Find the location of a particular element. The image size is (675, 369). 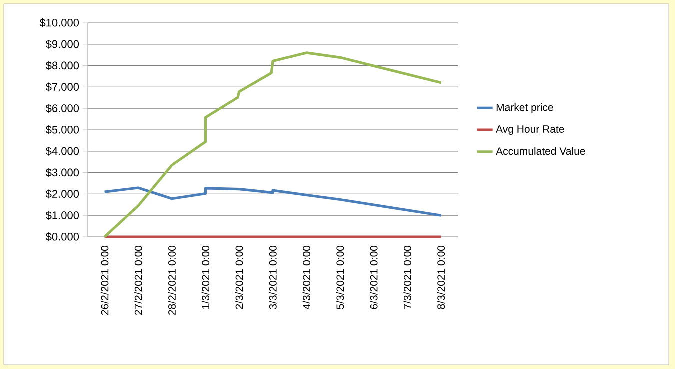

y-tick-label: $9.000 is located at coordinates (63, 44).